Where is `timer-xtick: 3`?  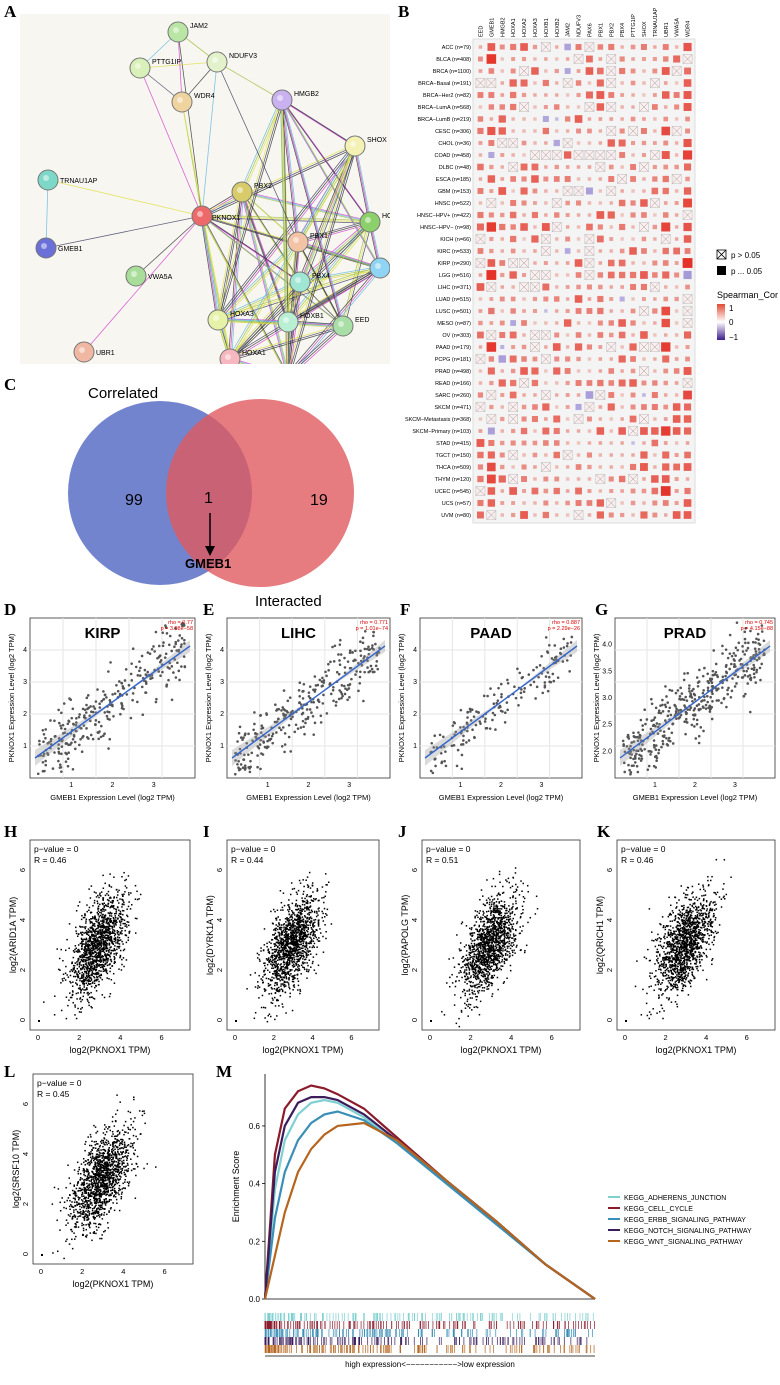 timer-xtick: 3 is located at coordinates (542, 785).